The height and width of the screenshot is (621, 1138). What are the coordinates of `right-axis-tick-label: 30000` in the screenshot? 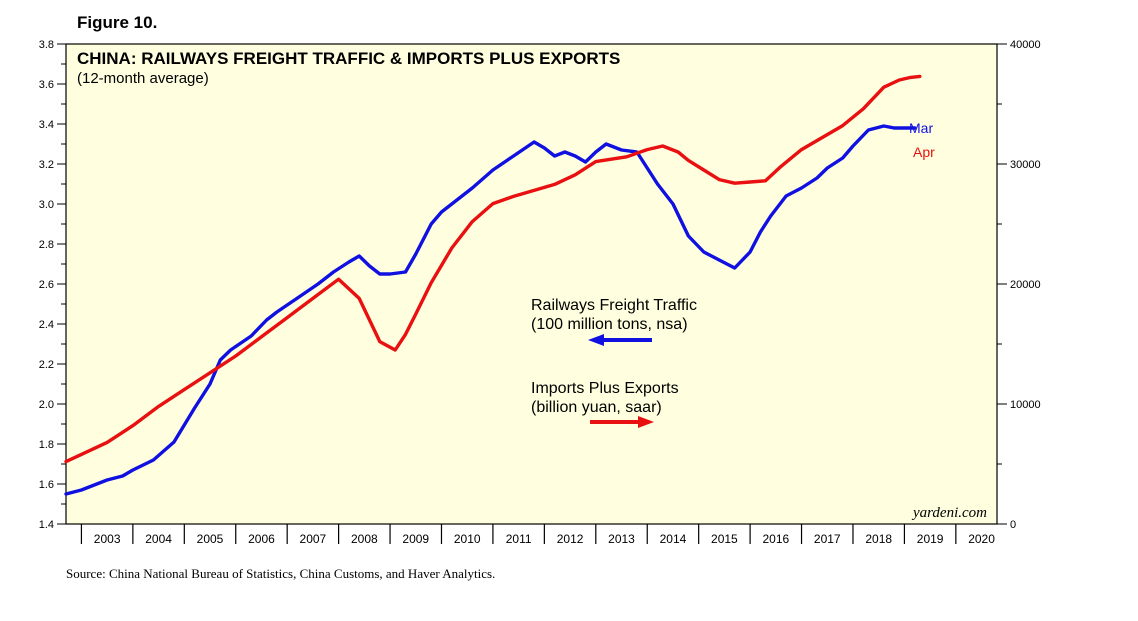 It's located at (1025, 165).